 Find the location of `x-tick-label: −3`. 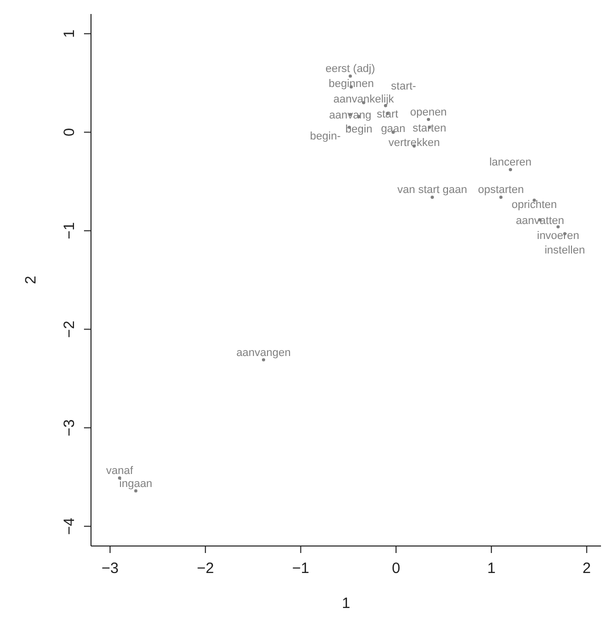

x-tick-label: −3 is located at coordinates (110, 568).